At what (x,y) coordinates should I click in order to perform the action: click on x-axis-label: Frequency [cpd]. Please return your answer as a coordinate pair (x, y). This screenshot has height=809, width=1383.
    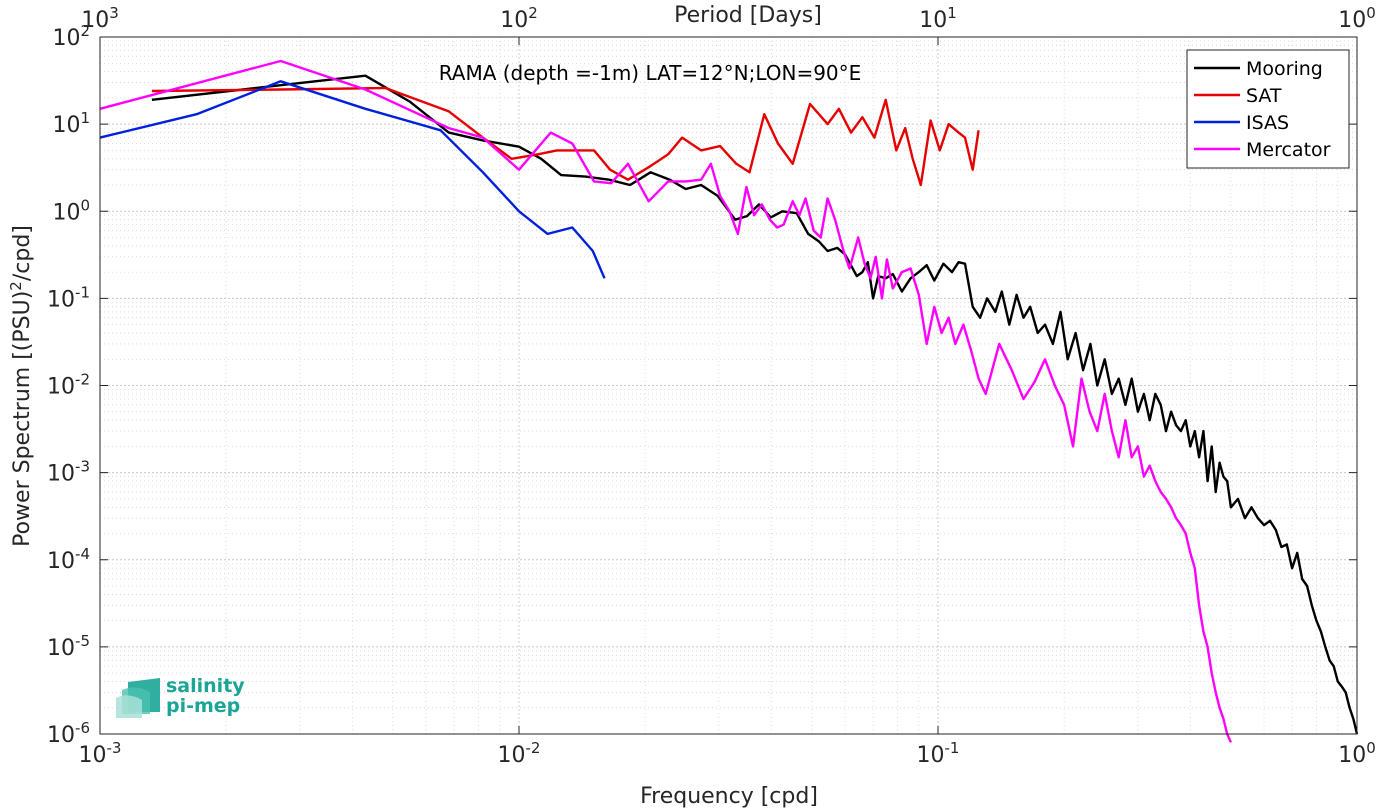
    Looking at the image, I should click on (729, 796).